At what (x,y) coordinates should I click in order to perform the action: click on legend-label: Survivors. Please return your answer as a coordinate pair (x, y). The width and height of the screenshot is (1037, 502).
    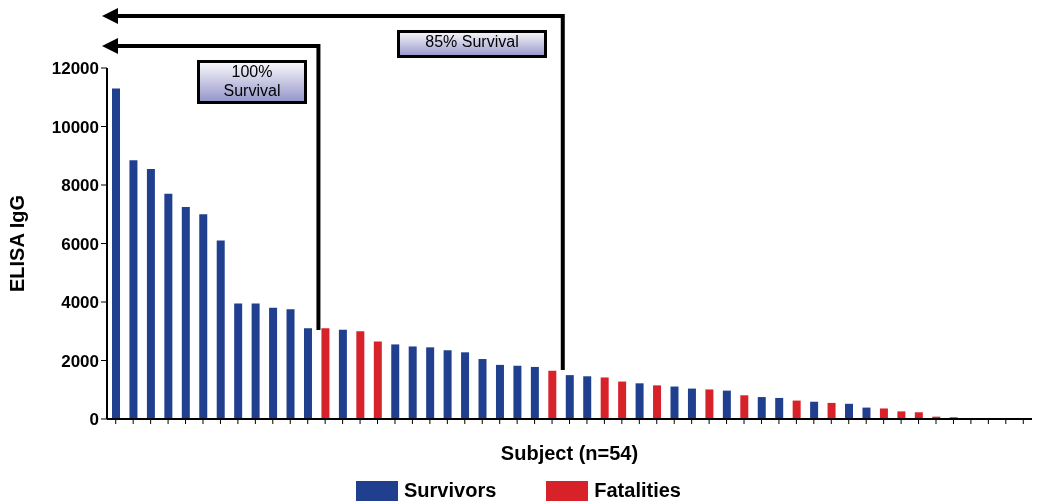
    Looking at the image, I should click on (450, 490).